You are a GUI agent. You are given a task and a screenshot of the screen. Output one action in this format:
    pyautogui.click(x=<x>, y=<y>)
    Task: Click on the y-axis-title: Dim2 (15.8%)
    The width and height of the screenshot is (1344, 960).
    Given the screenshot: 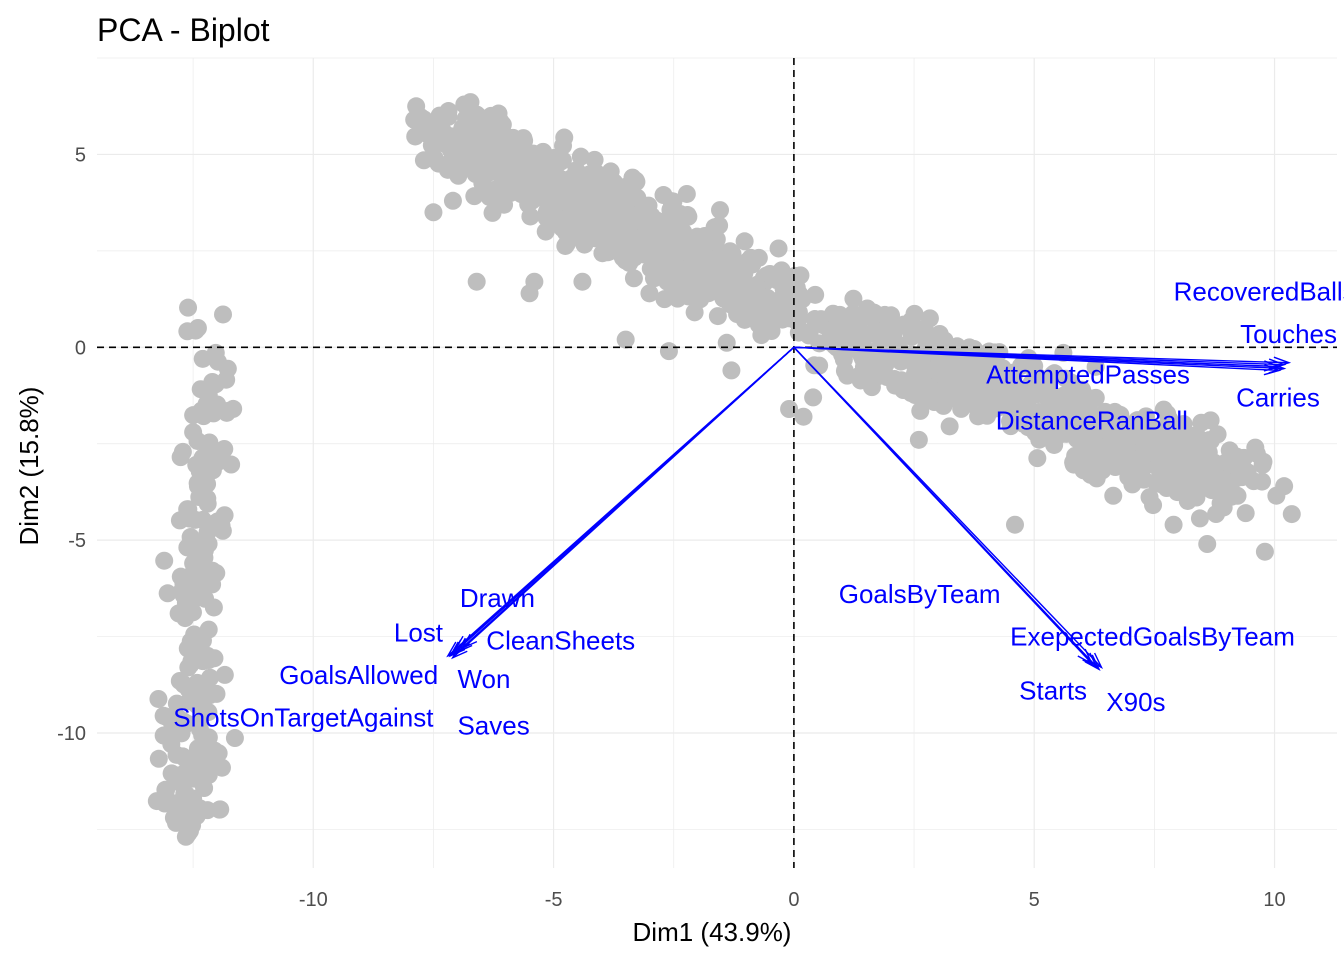 What is the action you would take?
    pyautogui.click(x=29, y=466)
    